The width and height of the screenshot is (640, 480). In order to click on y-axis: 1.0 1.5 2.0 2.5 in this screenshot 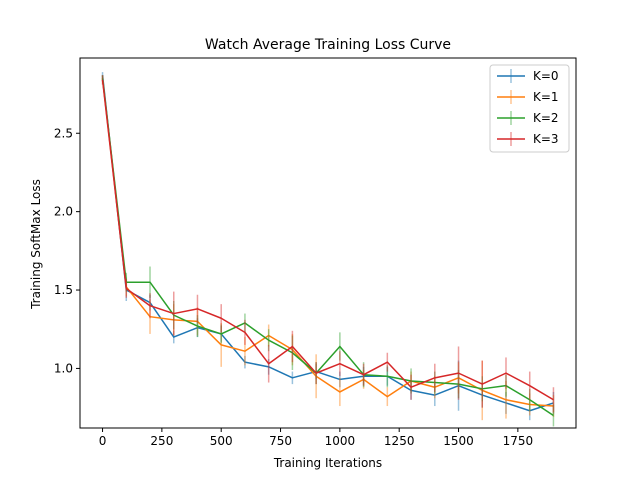, I will do `click(67, 250)`.